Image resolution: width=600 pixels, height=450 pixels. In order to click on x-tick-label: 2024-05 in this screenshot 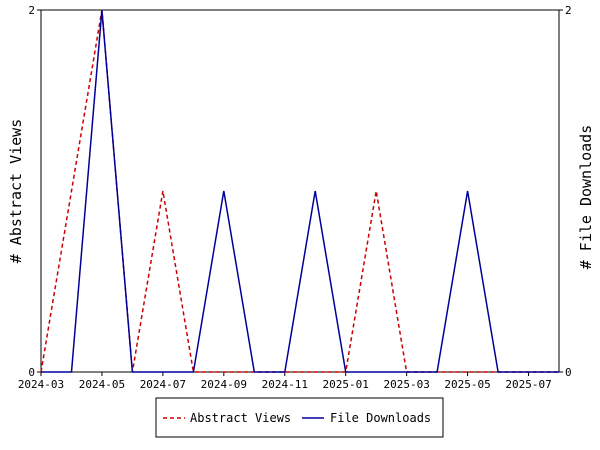, I will do `click(102, 384)`.